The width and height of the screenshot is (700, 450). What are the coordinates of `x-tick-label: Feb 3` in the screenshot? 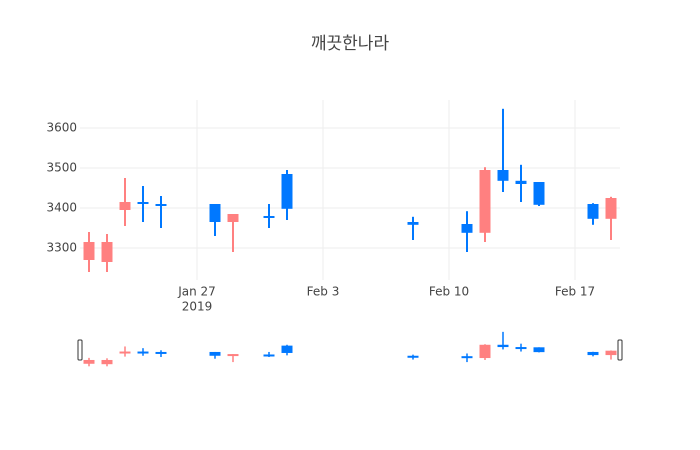 It's located at (323, 292).